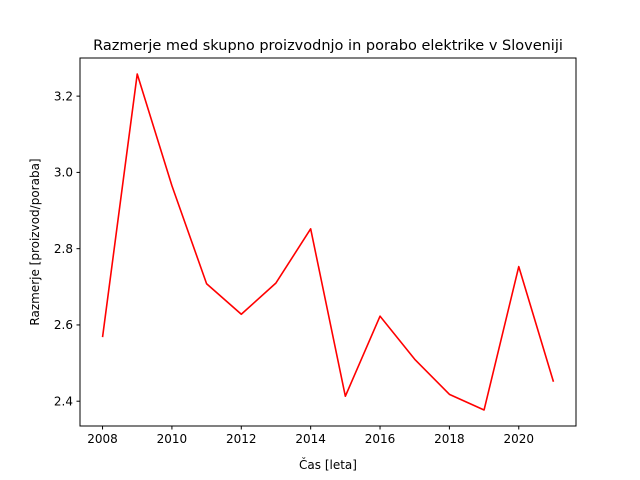 The height and width of the screenshot is (480, 640). What do you see at coordinates (380, 439) in the screenshot?
I see `x-tick-label: 2016` at bounding box center [380, 439].